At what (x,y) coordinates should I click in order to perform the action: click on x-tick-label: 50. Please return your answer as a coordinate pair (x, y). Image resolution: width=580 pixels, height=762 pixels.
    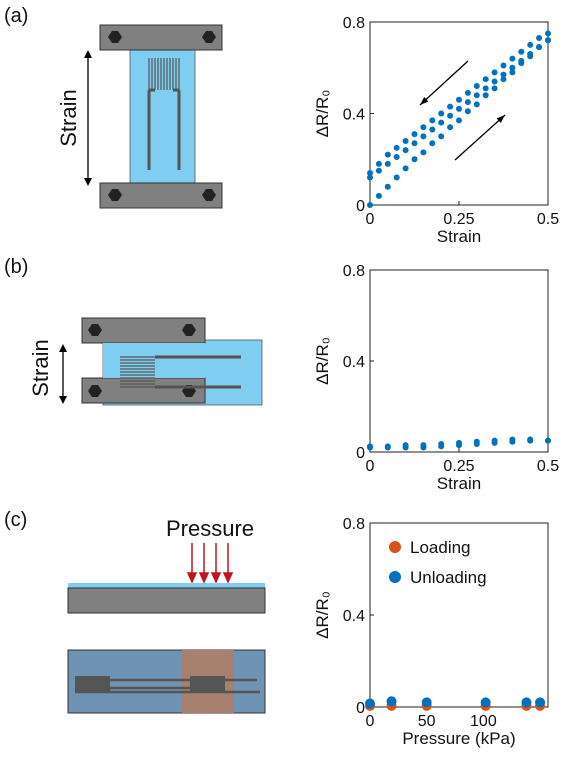
    Looking at the image, I should click on (427, 721).